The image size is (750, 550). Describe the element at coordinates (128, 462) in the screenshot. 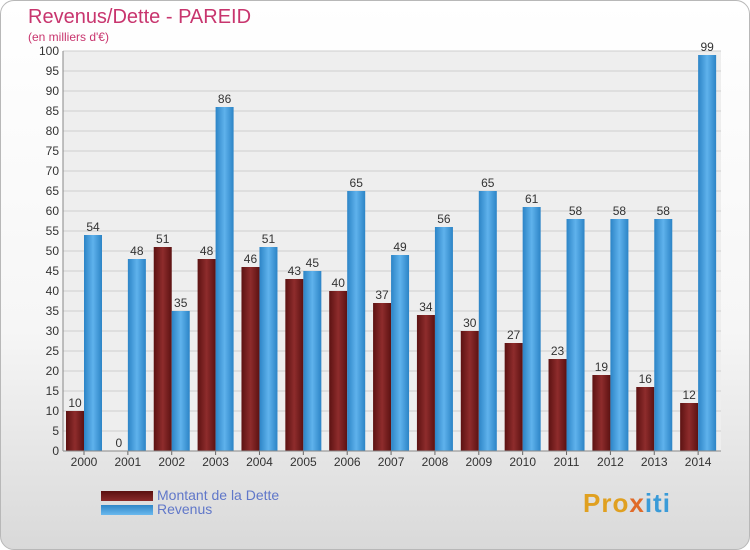

I see `x-tick-label: 2001` at that location.